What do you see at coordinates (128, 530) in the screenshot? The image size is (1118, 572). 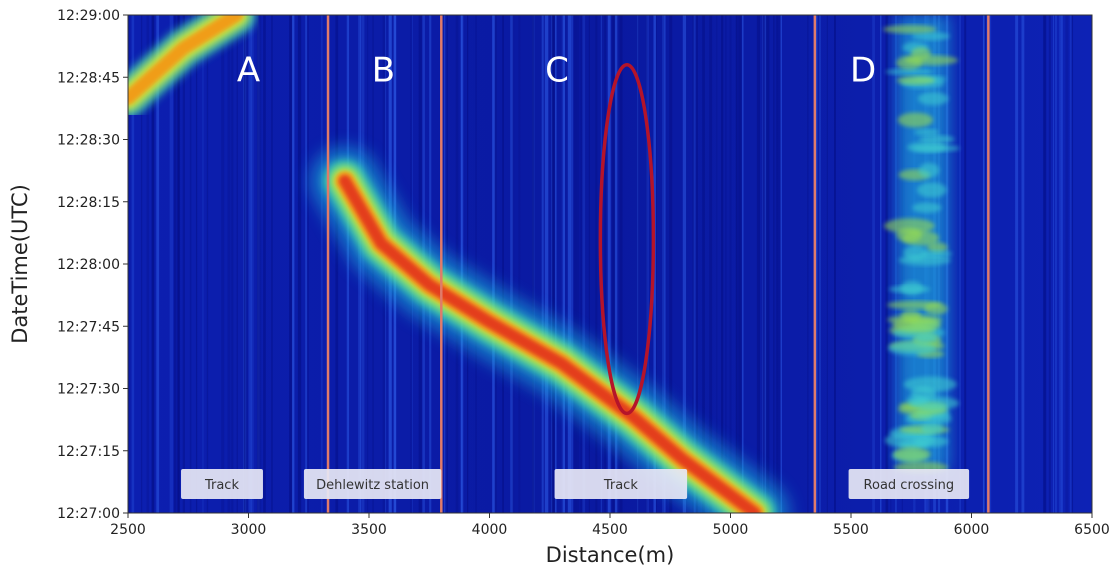 I see `x-tick-label: 2500` at bounding box center [128, 530].